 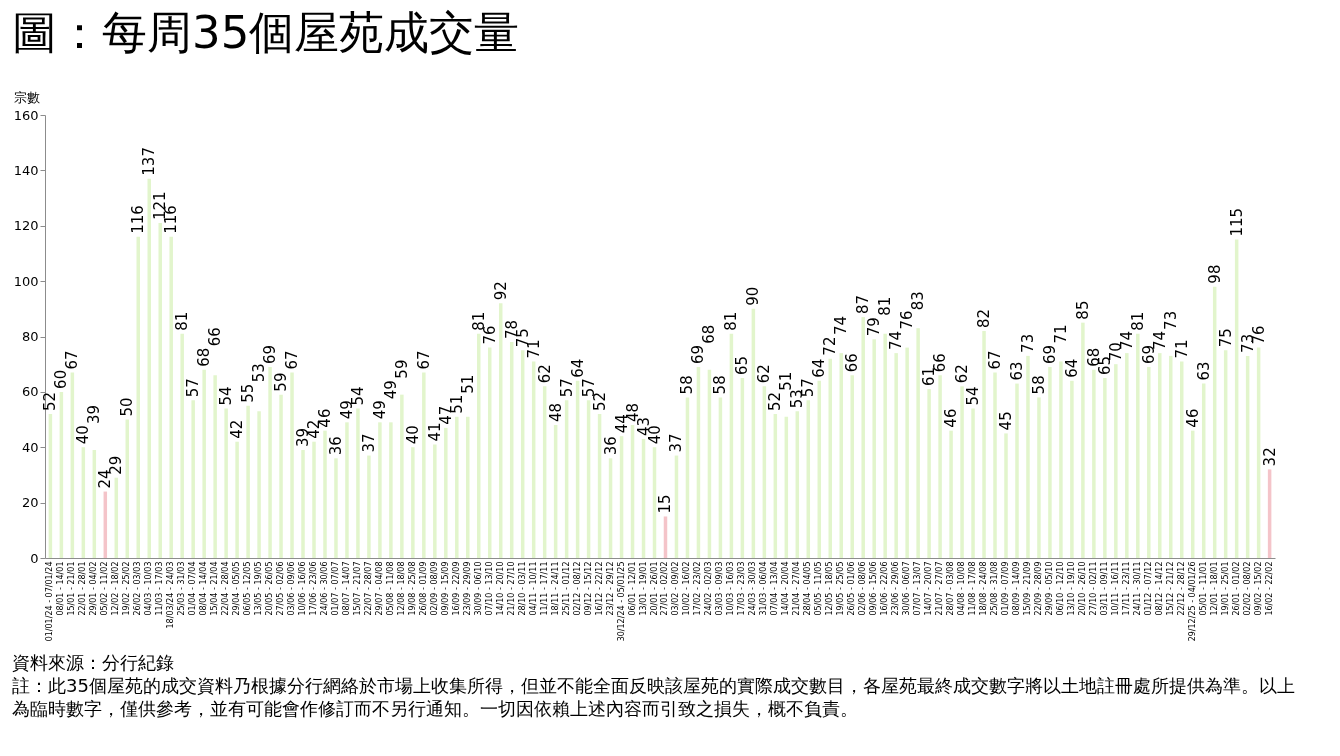 What do you see at coordinates (303, 588) in the screenshot?
I see `x-tick-label: 10/06 - 16/06` at bounding box center [303, 588].